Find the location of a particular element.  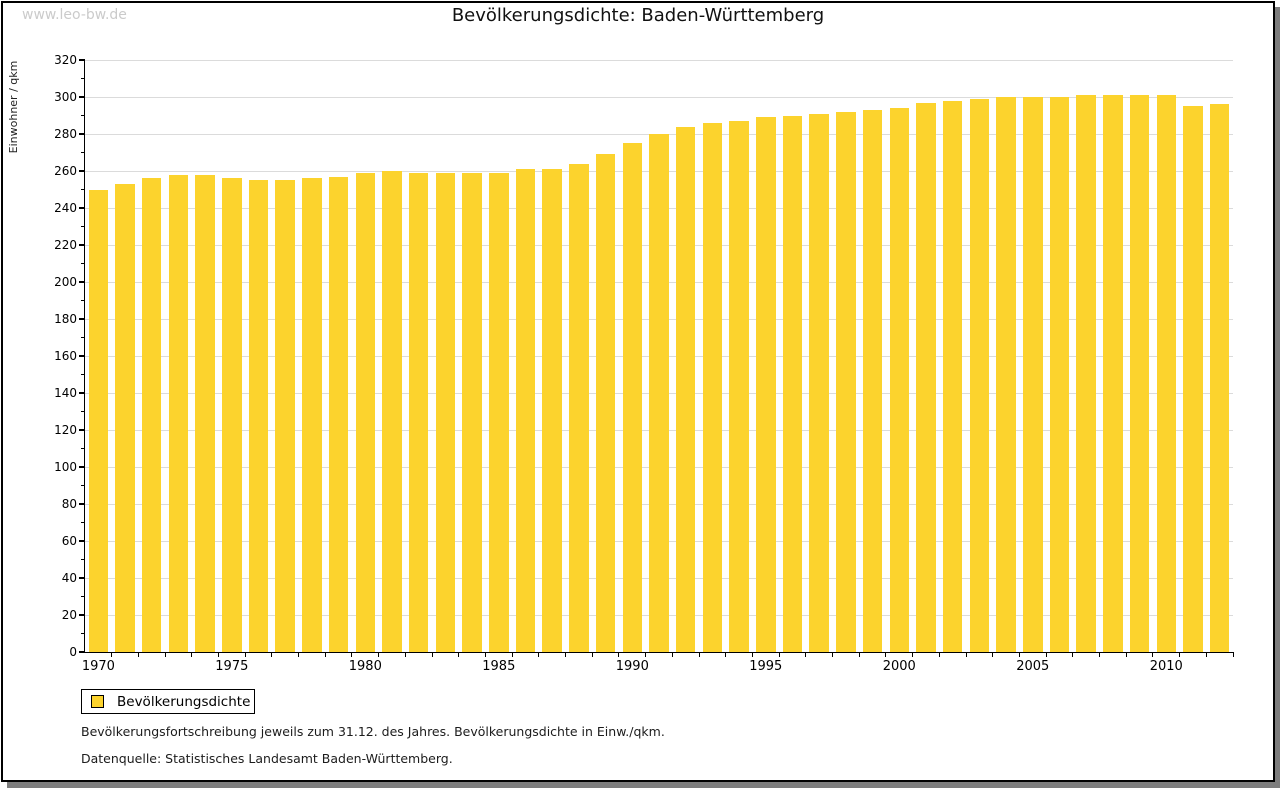

y-tick-label-100: 100 is located at coordinates (65, 467).